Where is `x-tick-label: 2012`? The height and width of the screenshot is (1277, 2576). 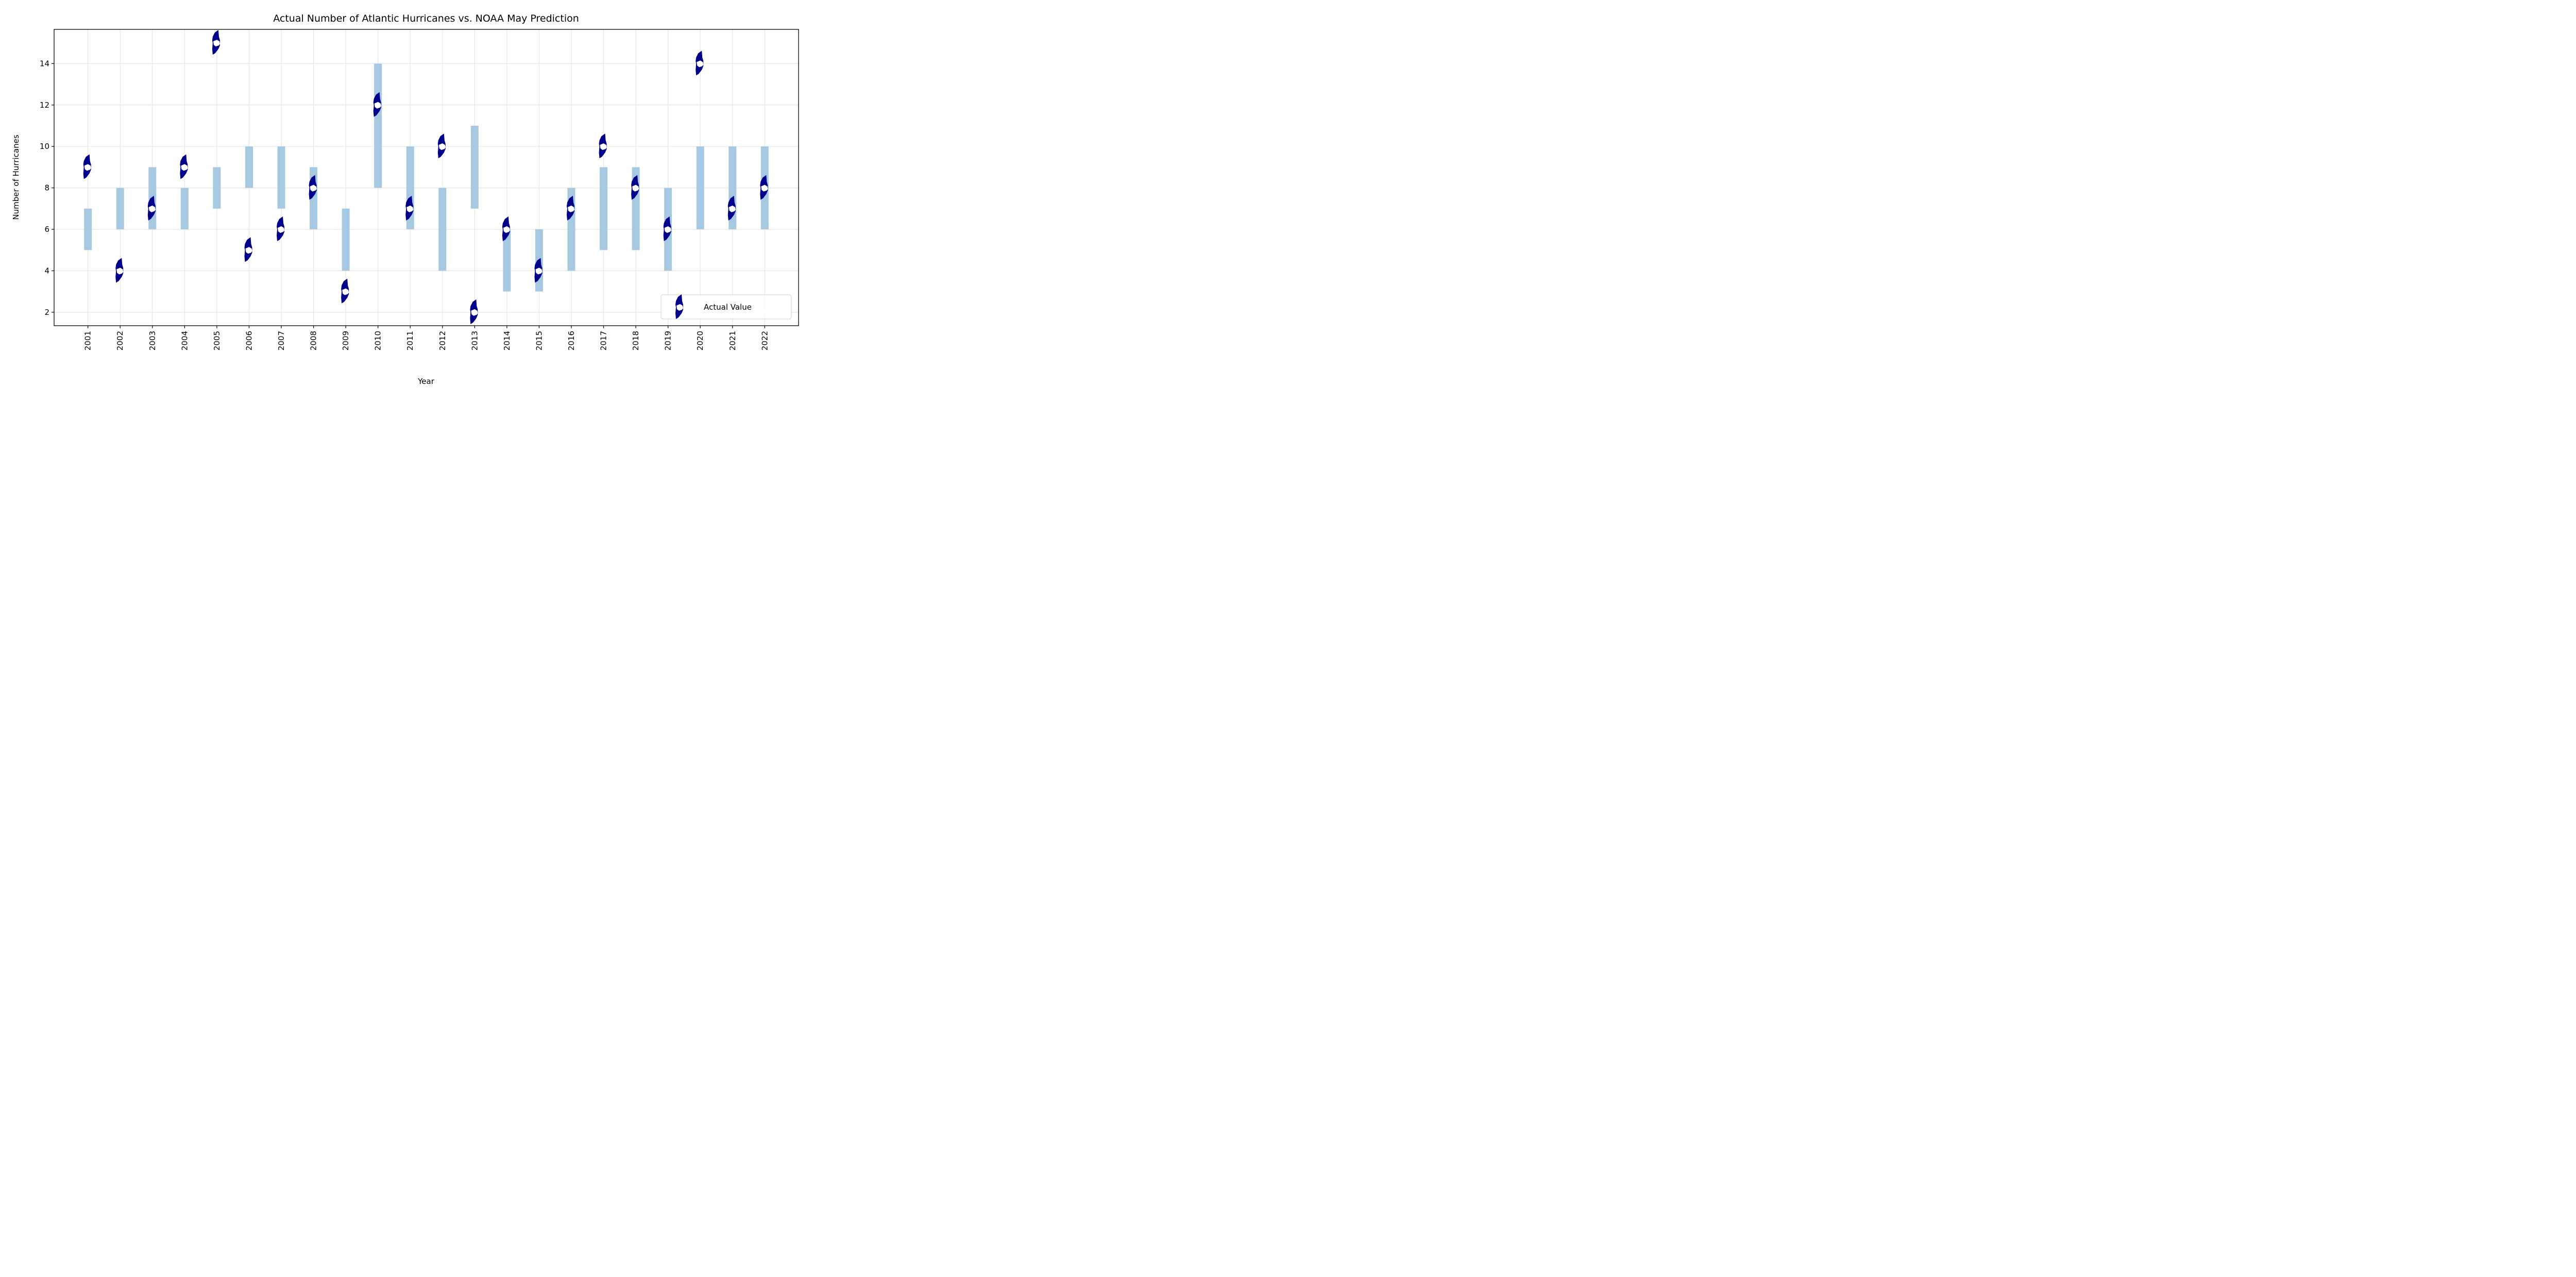
x-tick-label: 2012 is located at coordinates (442, 341).